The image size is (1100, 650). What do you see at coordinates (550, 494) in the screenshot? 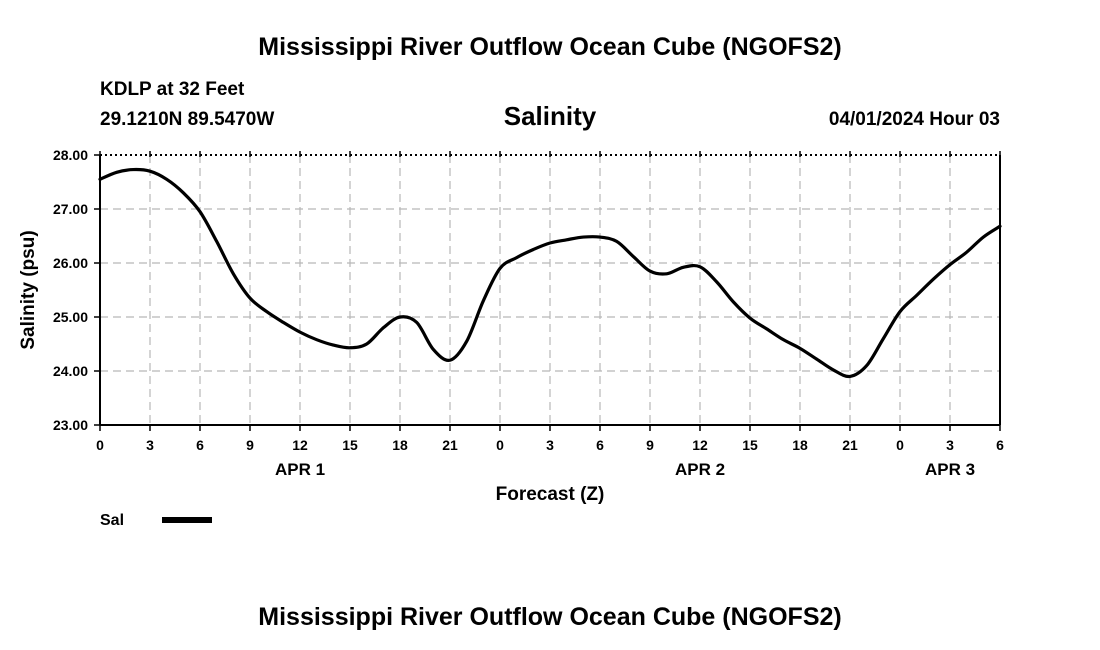
I see `x-axis-label: Forecast (Z)` at bounding box center [550, 494].